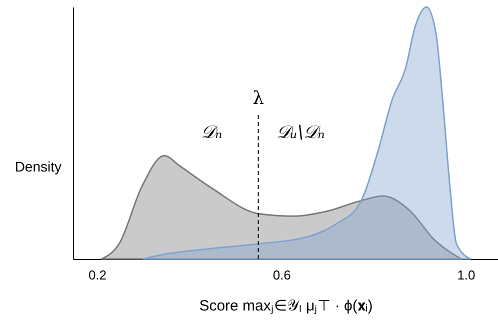 This screenshot has width=498, height=320. I want to click on annotation: 𝒟ᵤ\𝒟ₙ, so click(300, 132).